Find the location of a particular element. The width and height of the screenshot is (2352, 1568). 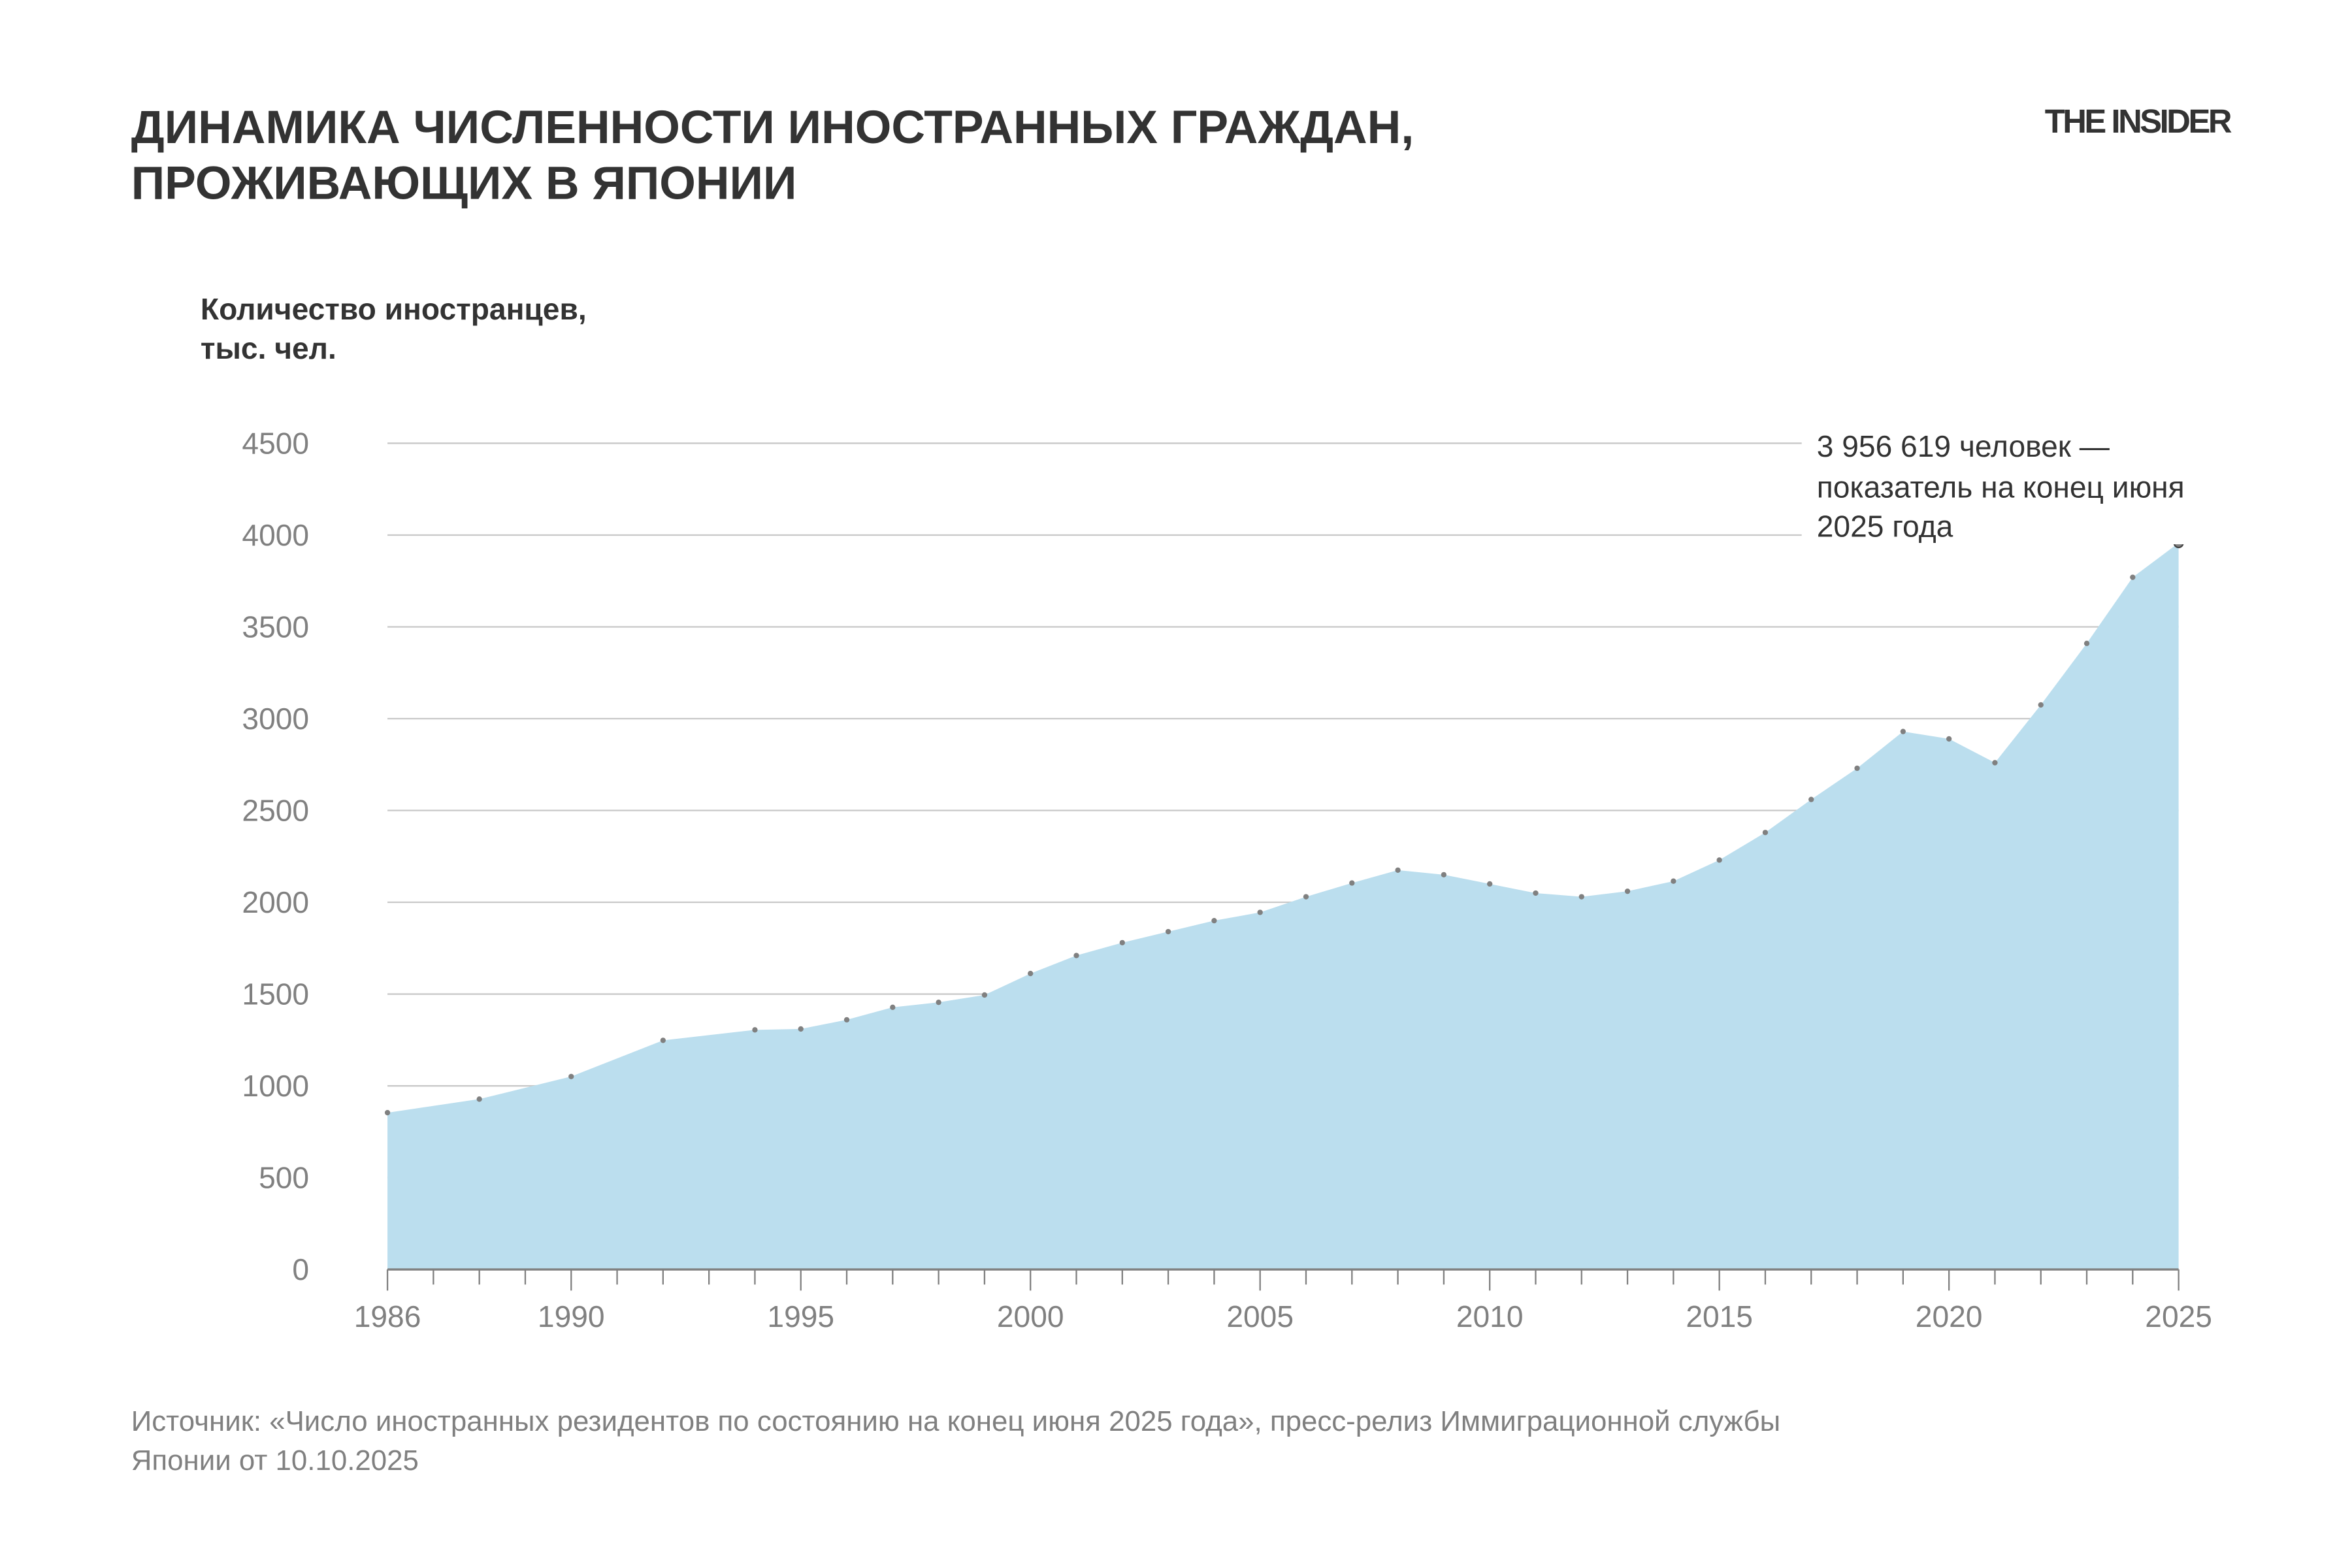

y-tick-label: 4500 is located at coordinates (275, 444).